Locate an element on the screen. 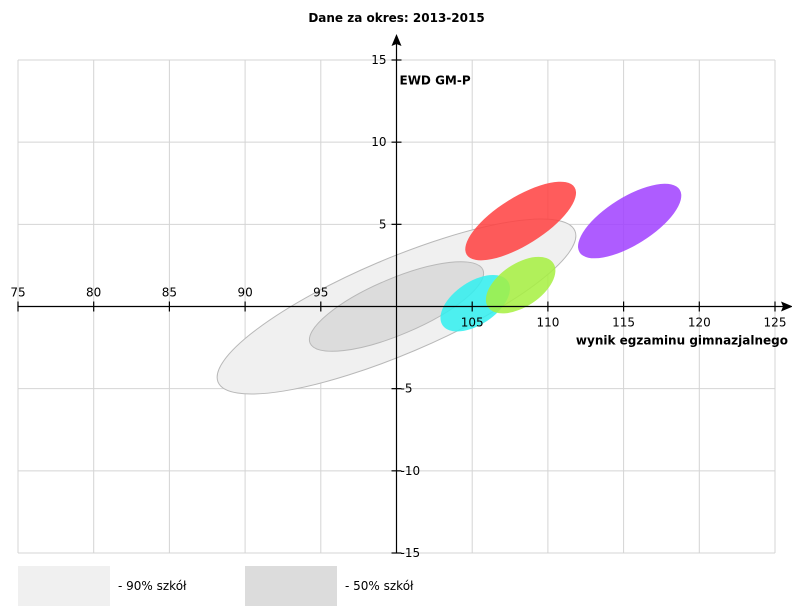 The width and height of the screenshot is (792, 607). y-tick-label: 10 is located at coordinates (378, 142).